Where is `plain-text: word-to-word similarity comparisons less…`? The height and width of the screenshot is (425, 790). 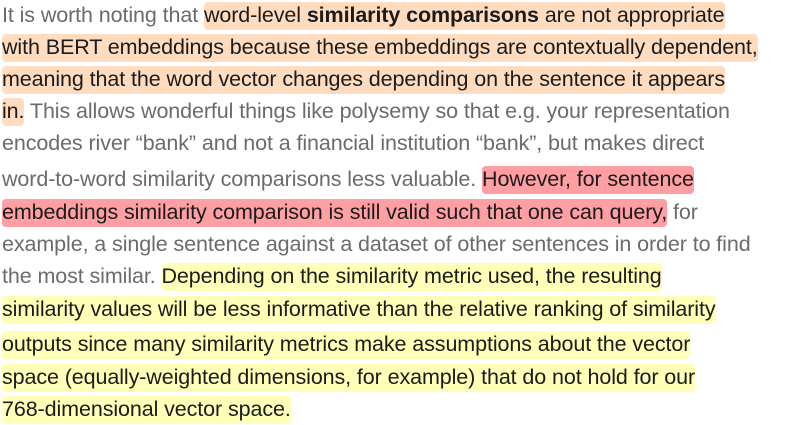 plain-text: word-to-word similarity comparisons less… is located at coordinates (242, 179).